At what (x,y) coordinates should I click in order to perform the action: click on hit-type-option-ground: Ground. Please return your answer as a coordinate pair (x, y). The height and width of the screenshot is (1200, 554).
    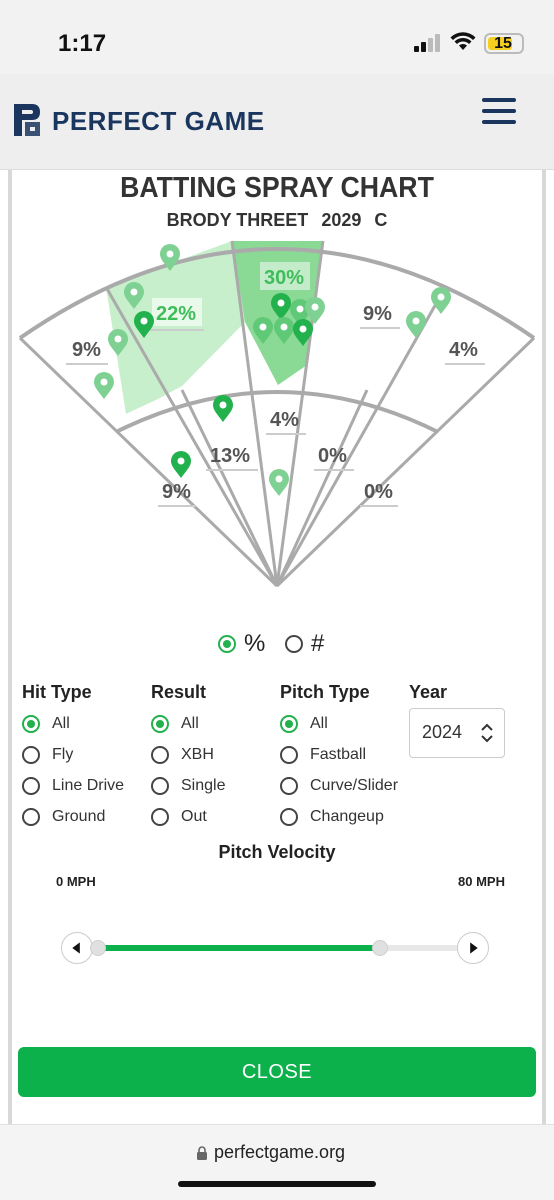
    Looking at the image, I should click on (73, 816).